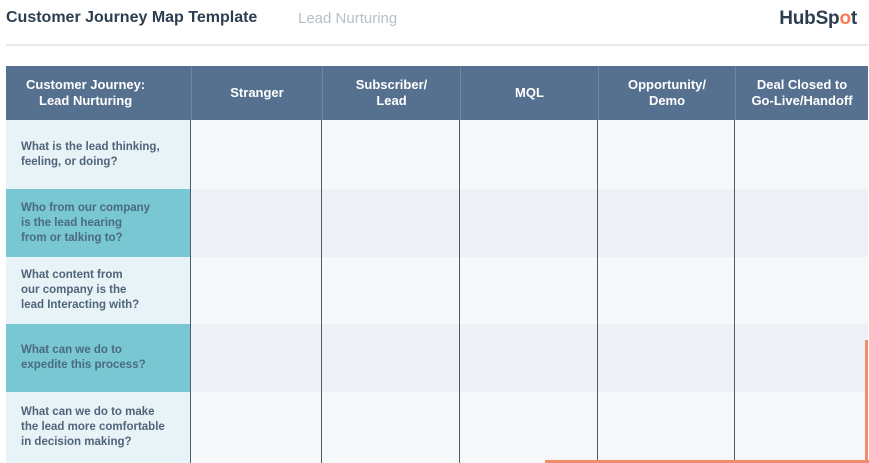 This screenshot has height=463, width=869. Describe the element at coordinates (391, 100) in the screenshot. I see `column-header-line2: Lead` at that location.